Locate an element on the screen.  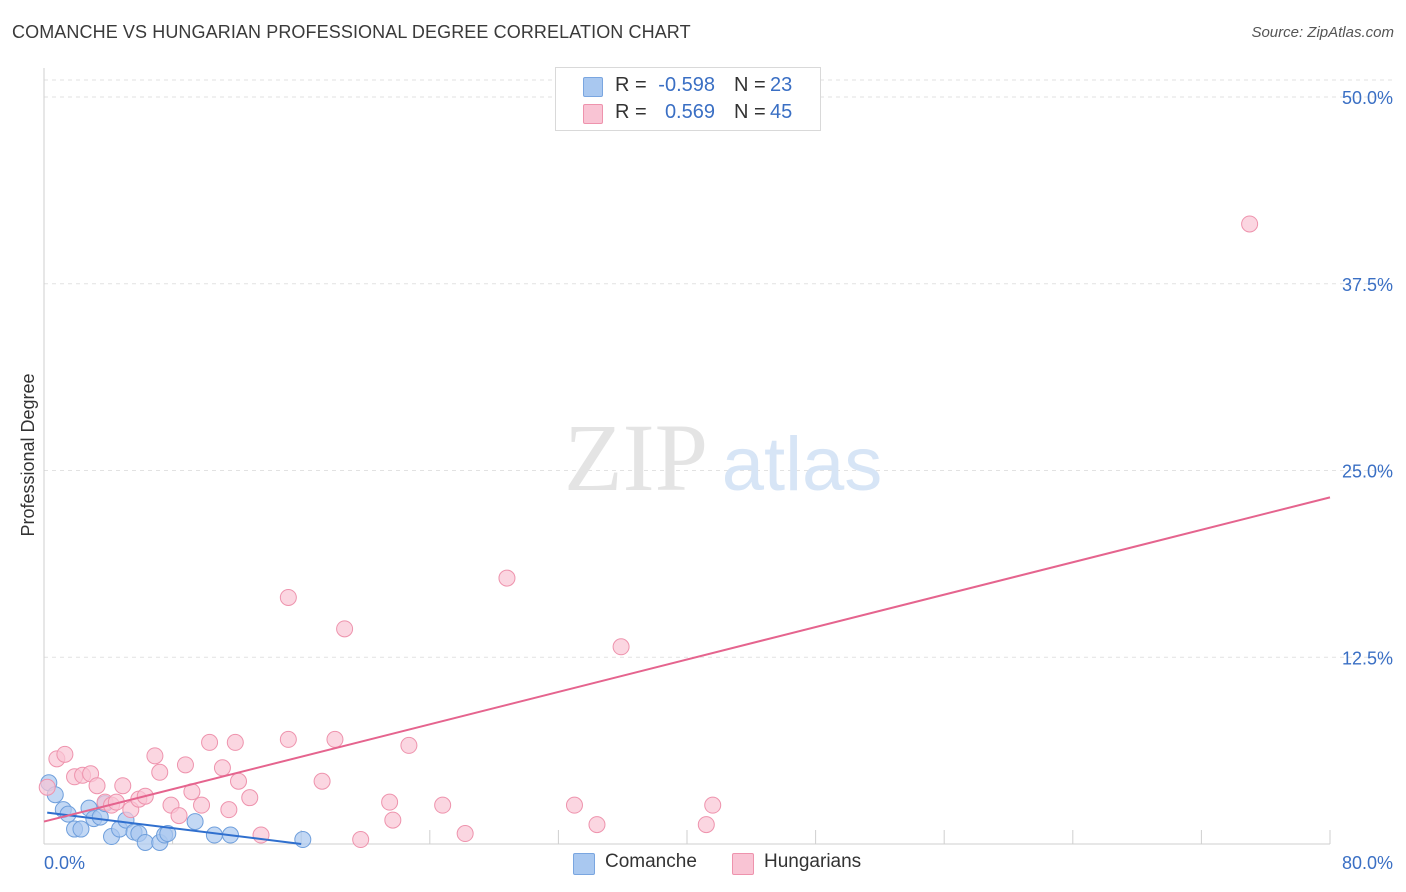
r-value: -0.598 is located at coordinates (686, 85).